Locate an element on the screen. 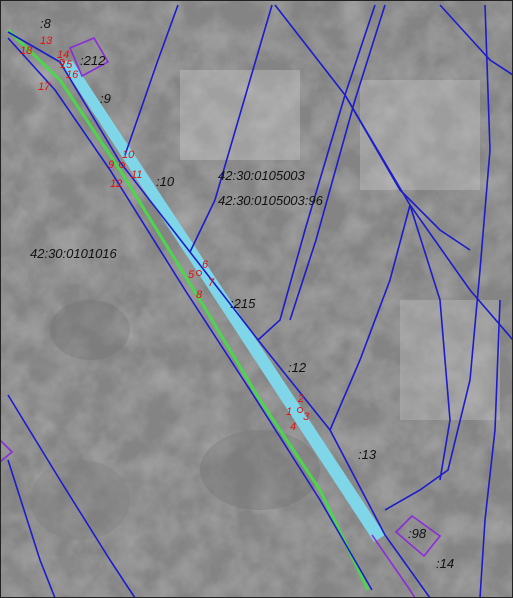 This screenshot has width=513, height=598. point-label-10: 10 is located at coordinates (128, 155).